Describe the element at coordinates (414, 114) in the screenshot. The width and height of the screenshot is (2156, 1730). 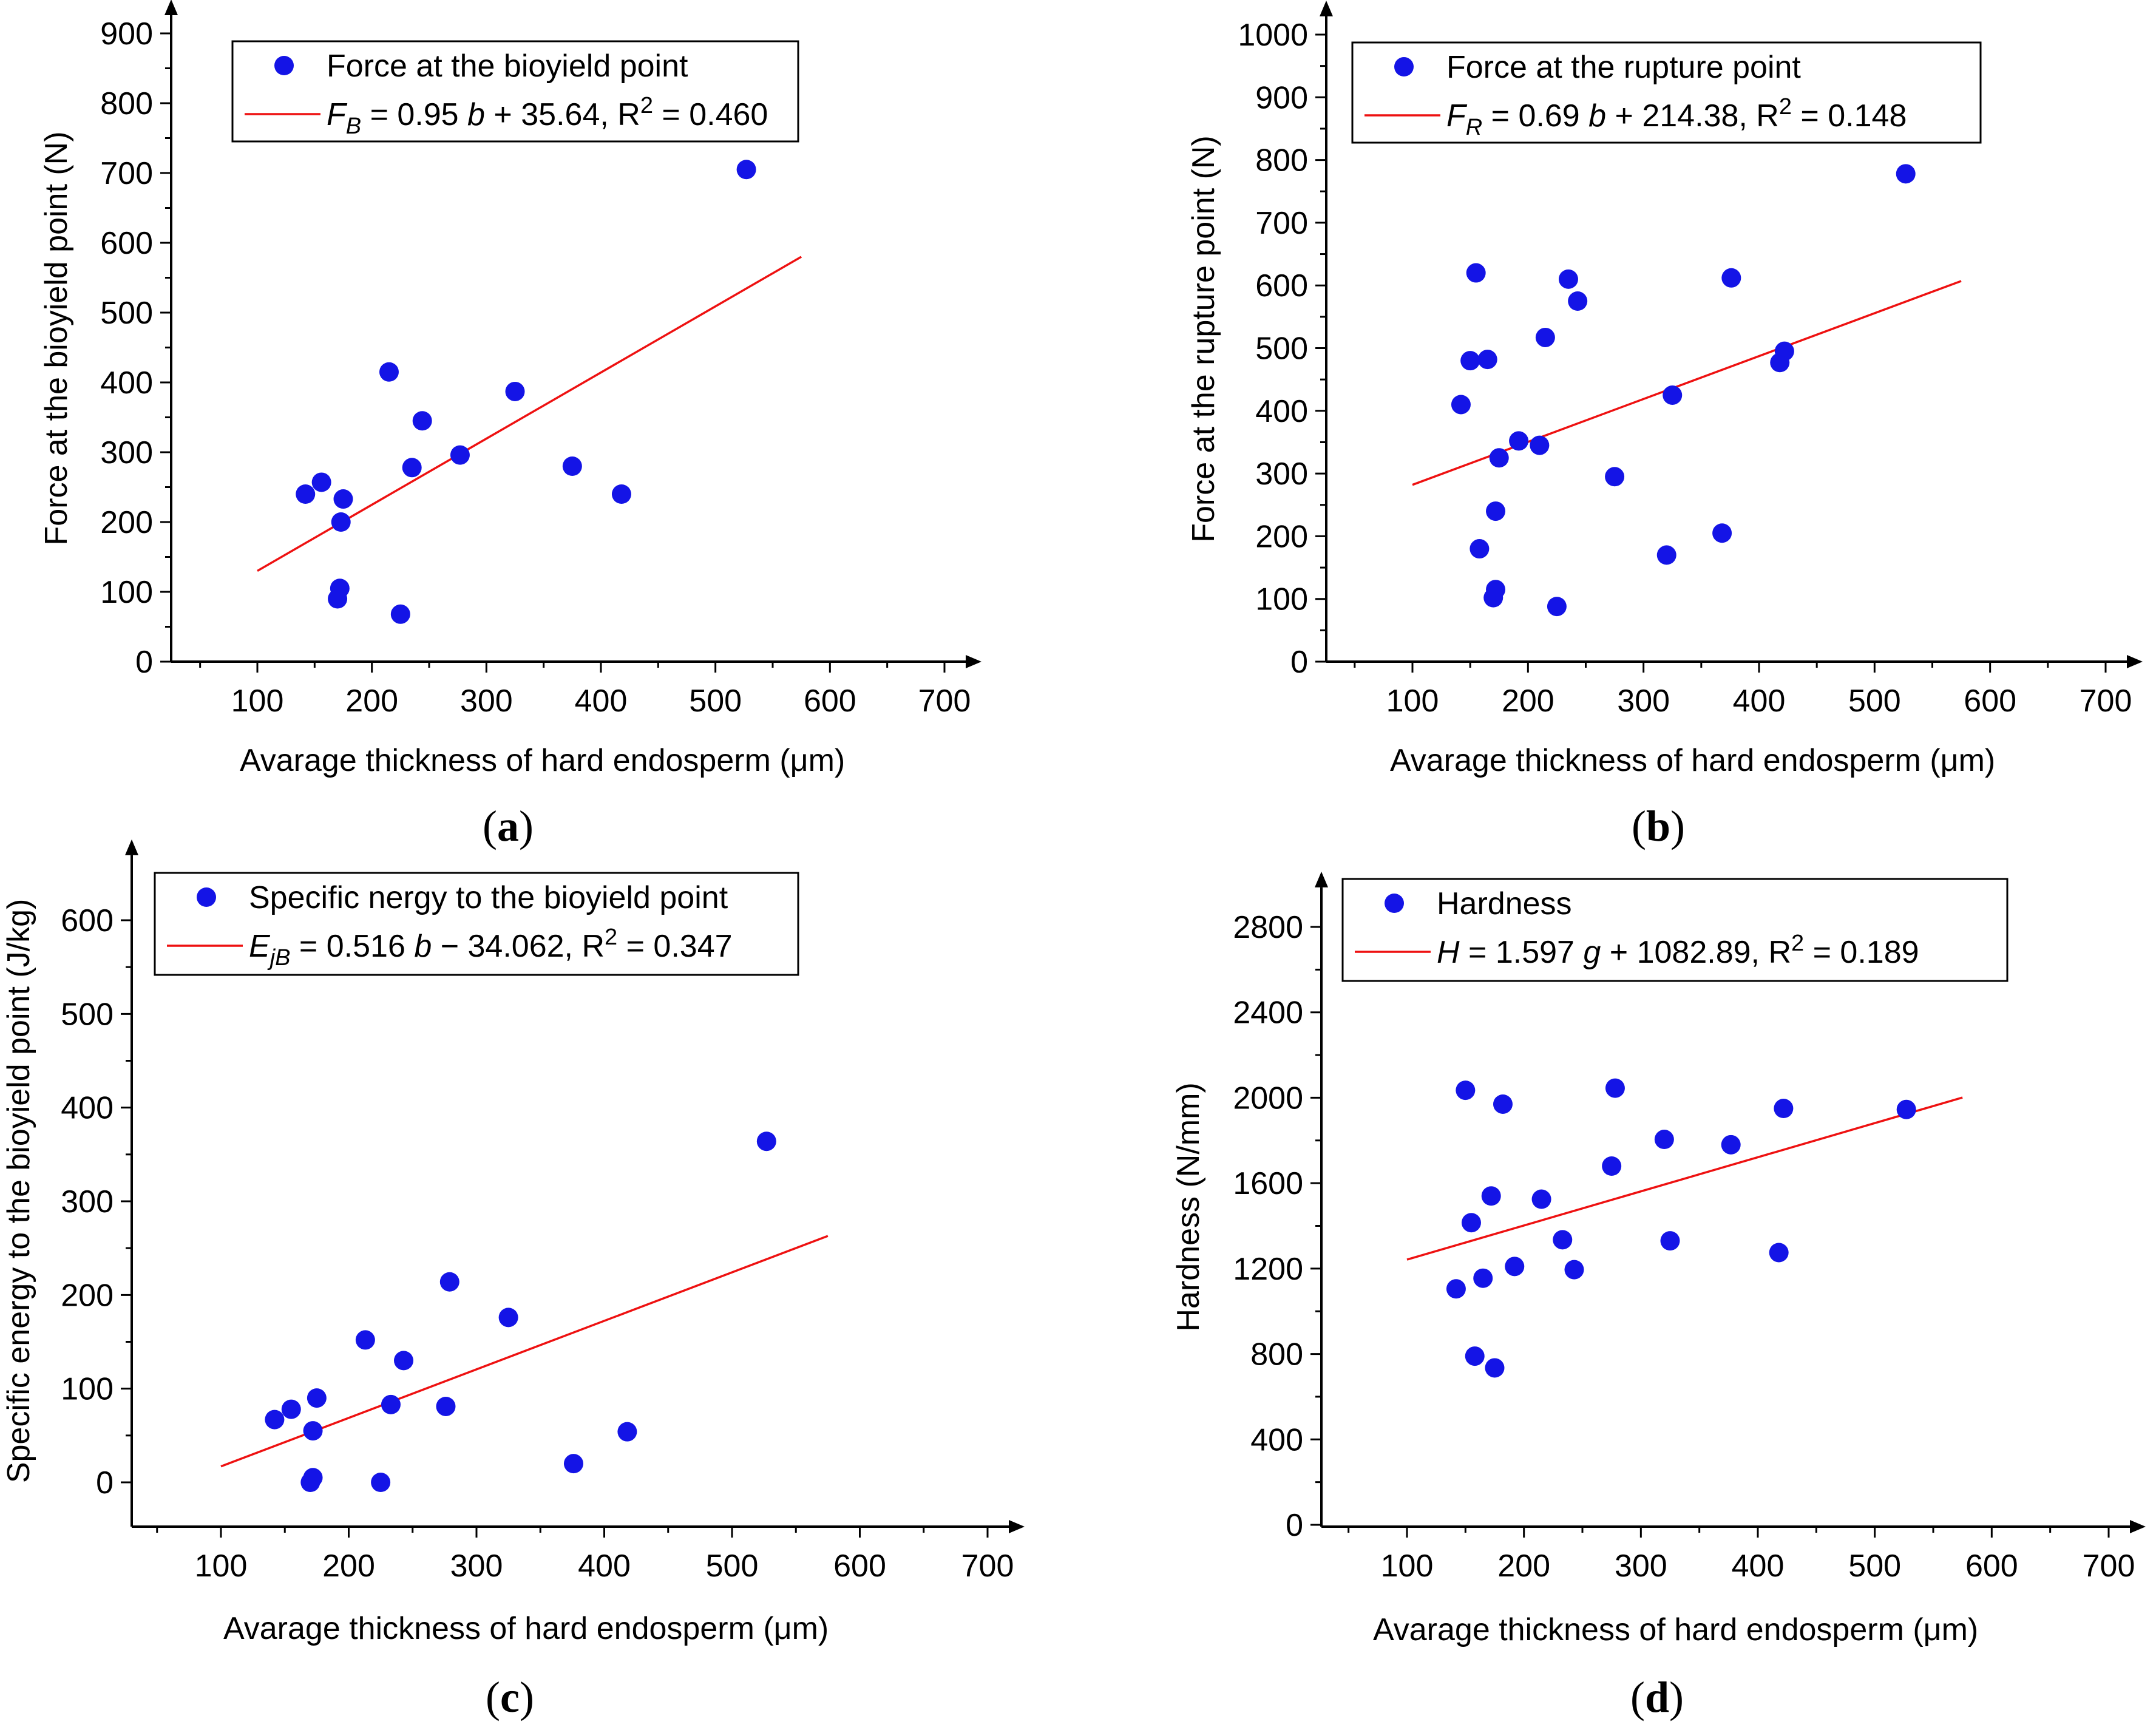
I see `fit-equation-a: = 0.95` at that location.